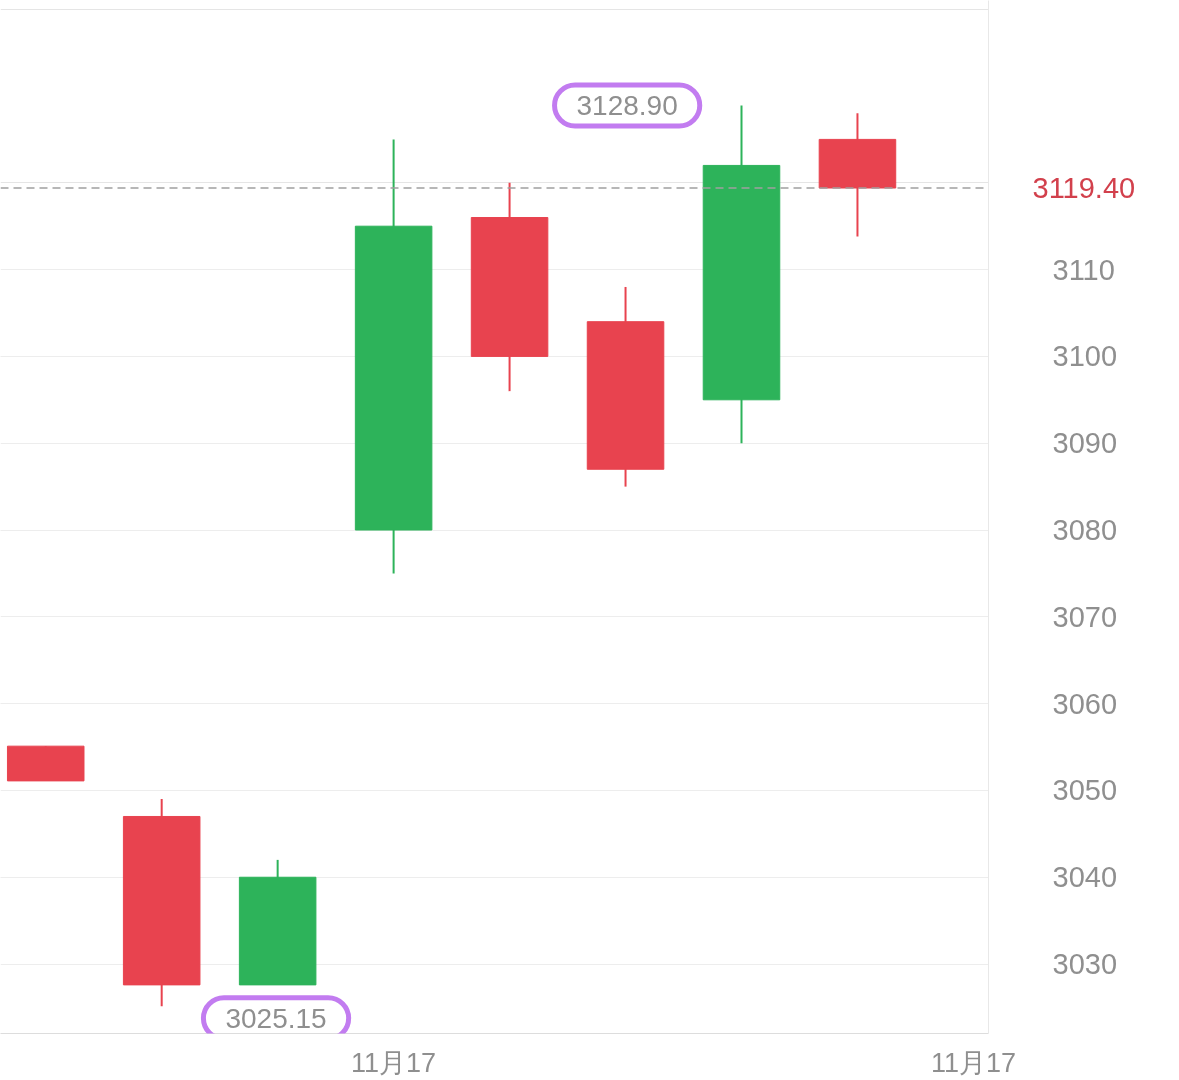 This screenshot has width=1179, height=1080. I want to click on ref-line-label: 3119.40, so click(1084, 188).